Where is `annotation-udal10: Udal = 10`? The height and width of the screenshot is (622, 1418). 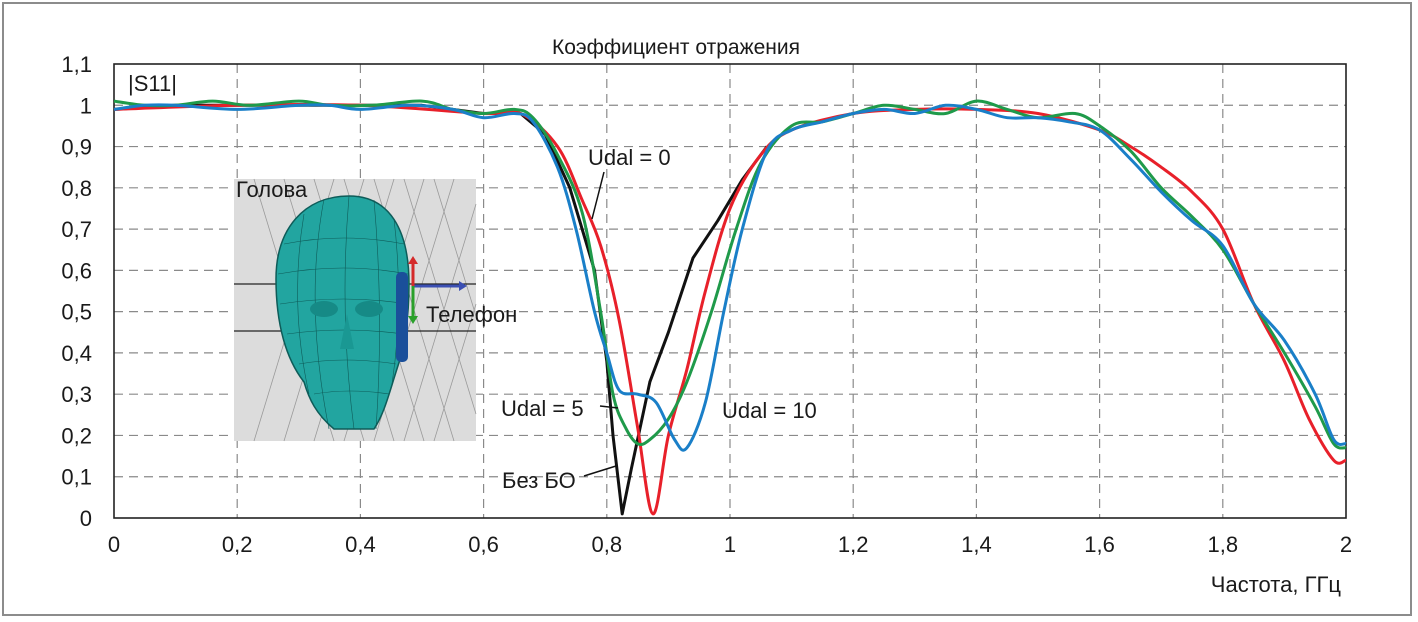
annotation-udal10: Udal = 10 is located at coordinates (769, 410).